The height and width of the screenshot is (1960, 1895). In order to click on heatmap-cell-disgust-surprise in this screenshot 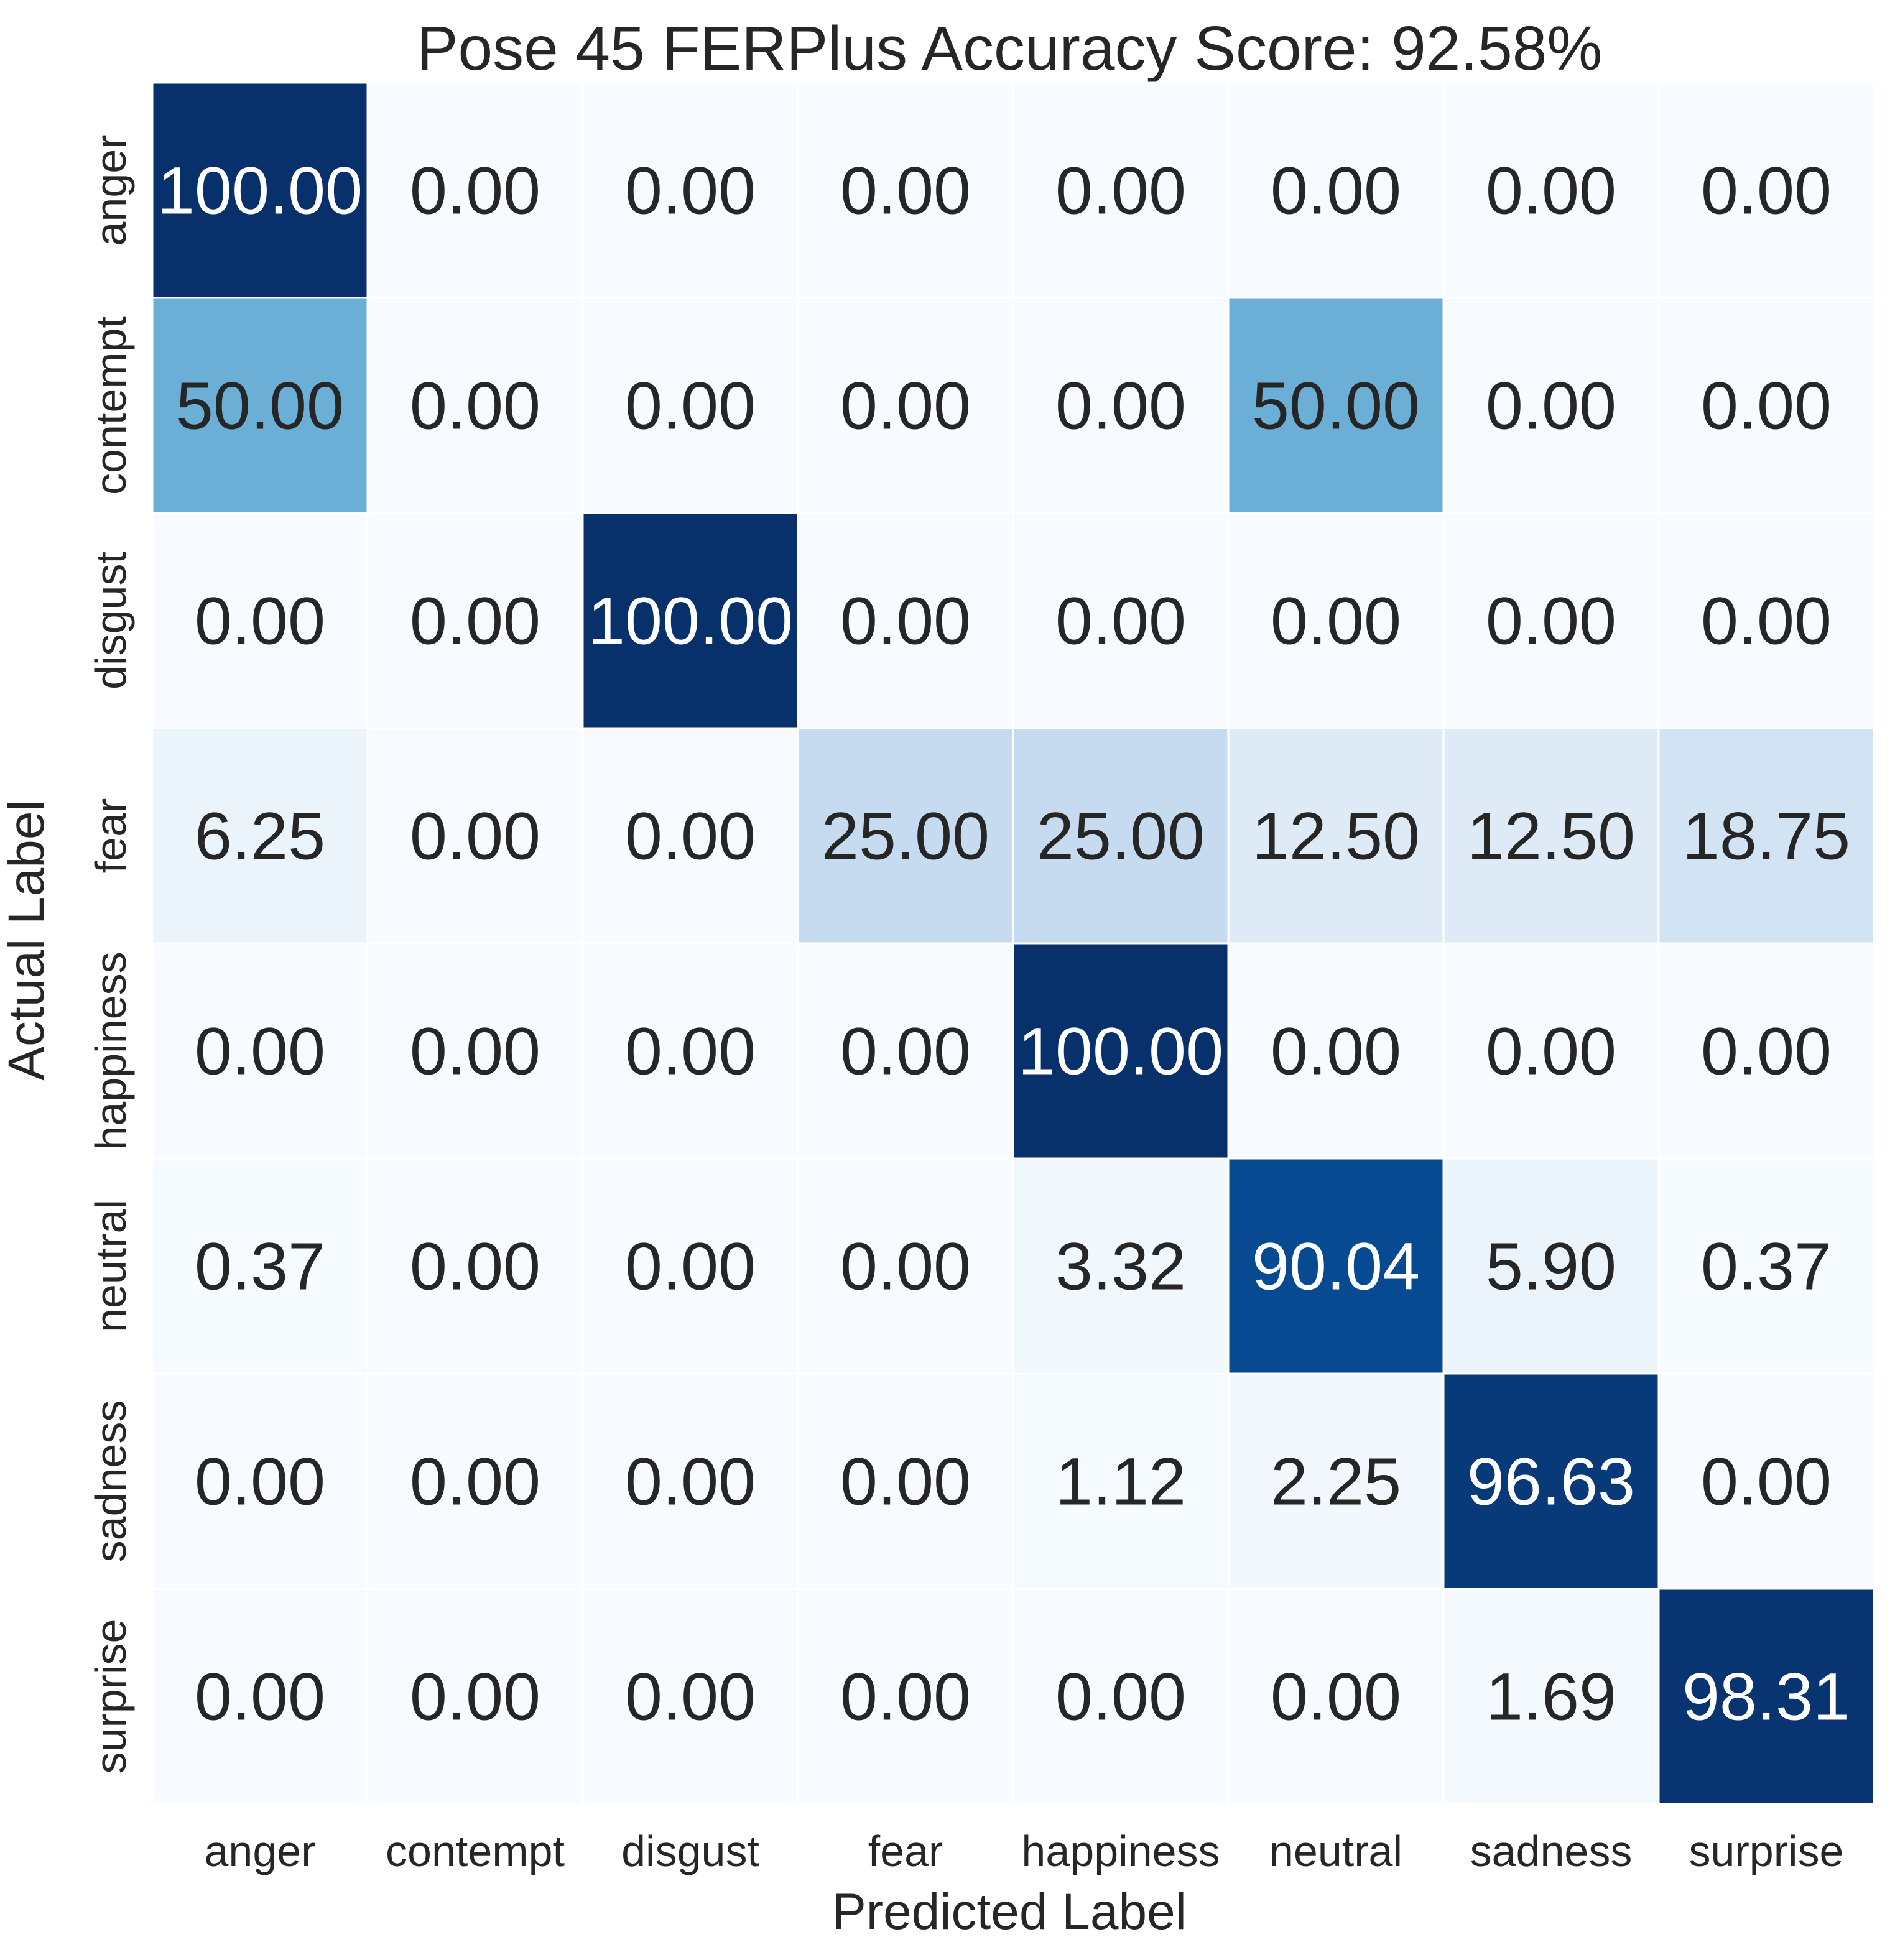, I will do `click(1766, 620)`.